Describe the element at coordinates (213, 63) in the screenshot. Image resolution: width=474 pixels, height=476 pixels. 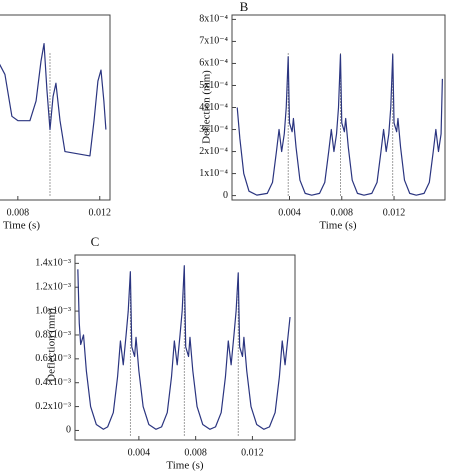
I see `y-tick-label: 6x10⁻⁴` at that location.